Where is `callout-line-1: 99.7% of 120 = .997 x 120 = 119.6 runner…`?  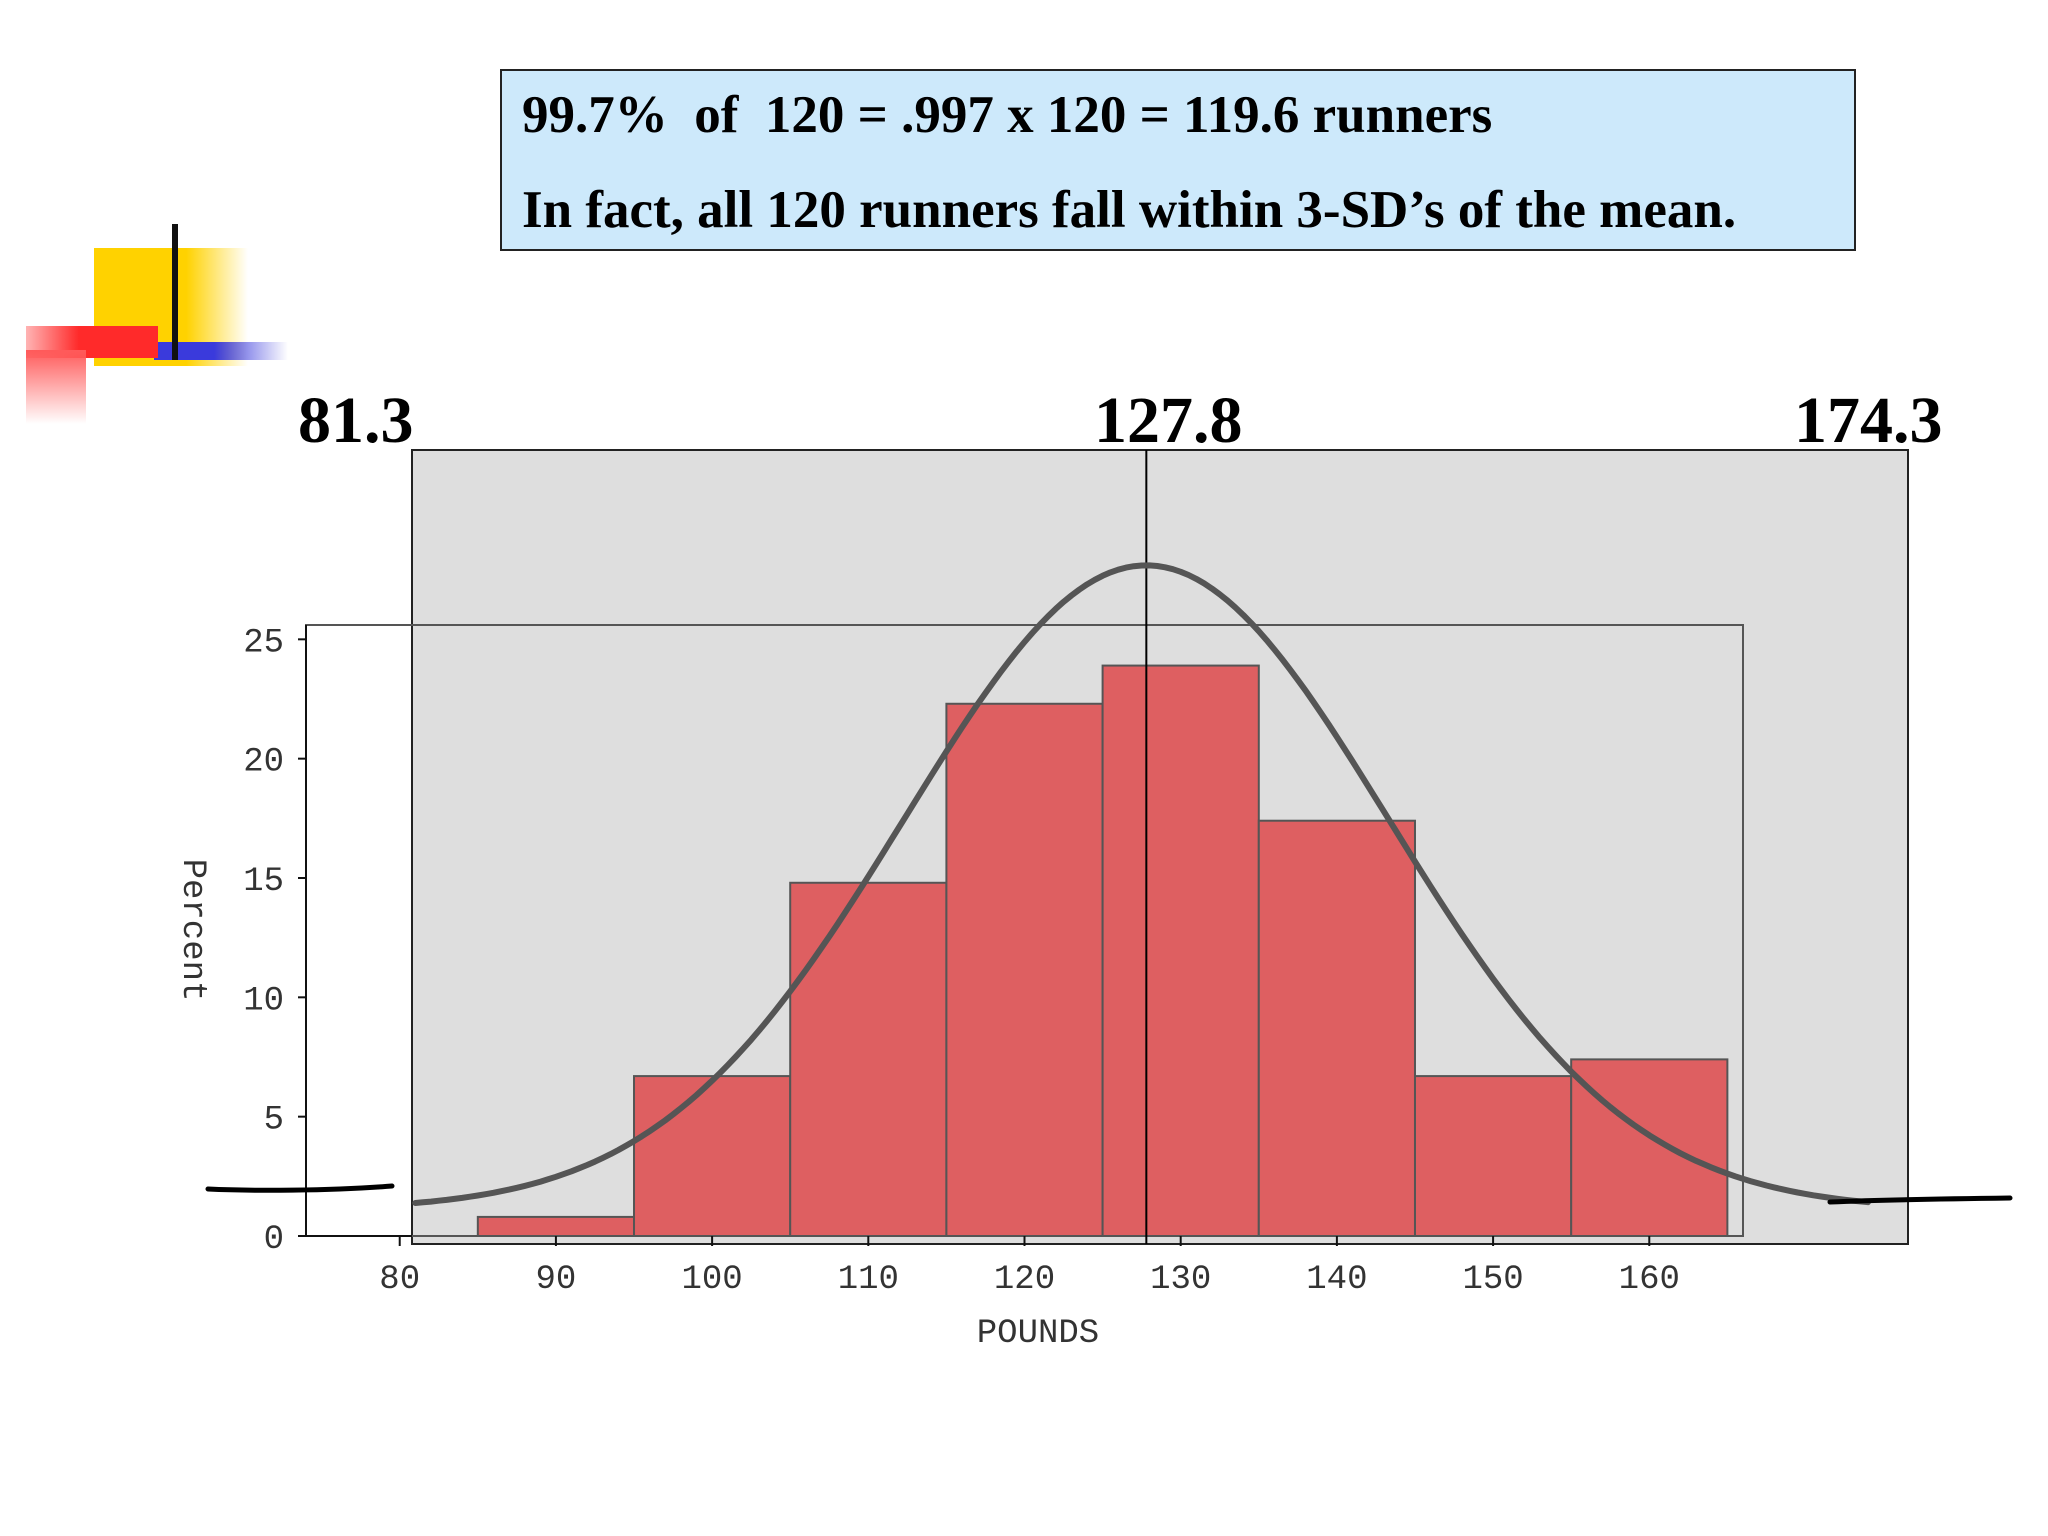
callout-line-1: 99.7% of 120 = .997 x 120 = 119.6 runner… is located at coordinates (1007, 115).